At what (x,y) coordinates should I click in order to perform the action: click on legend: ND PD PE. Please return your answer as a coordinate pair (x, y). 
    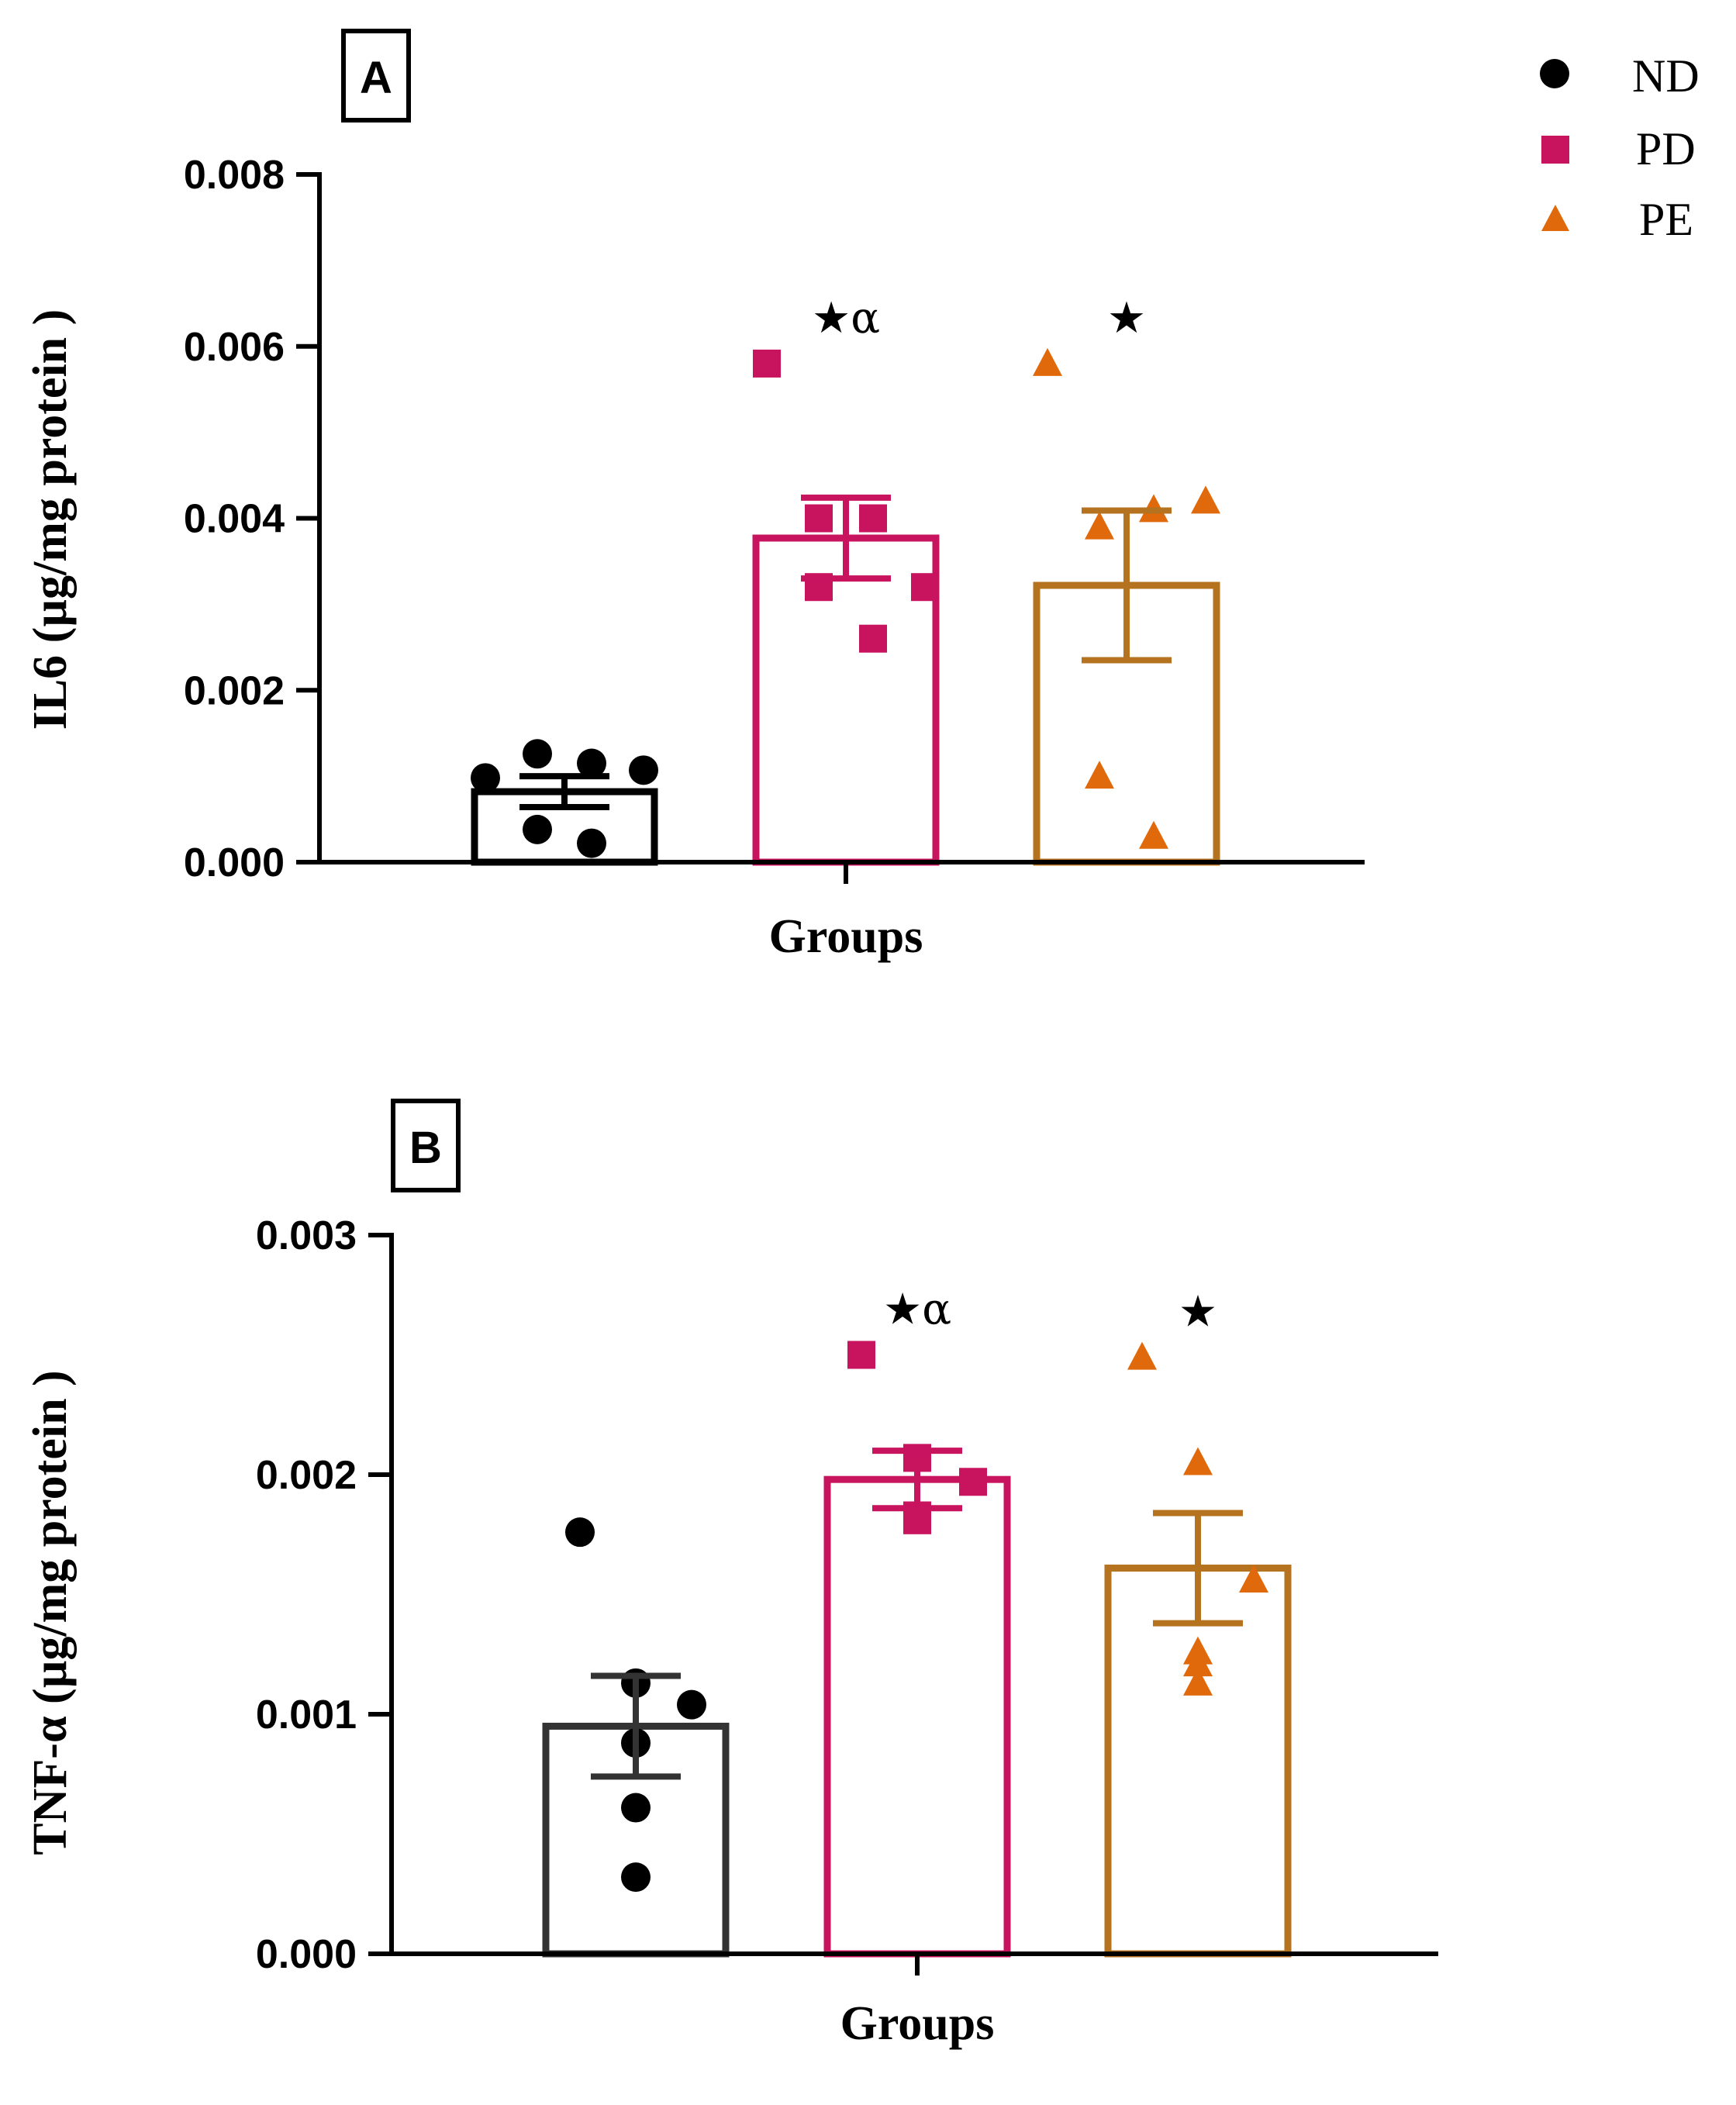
    Looking at the image, I should click on (1620, 148).